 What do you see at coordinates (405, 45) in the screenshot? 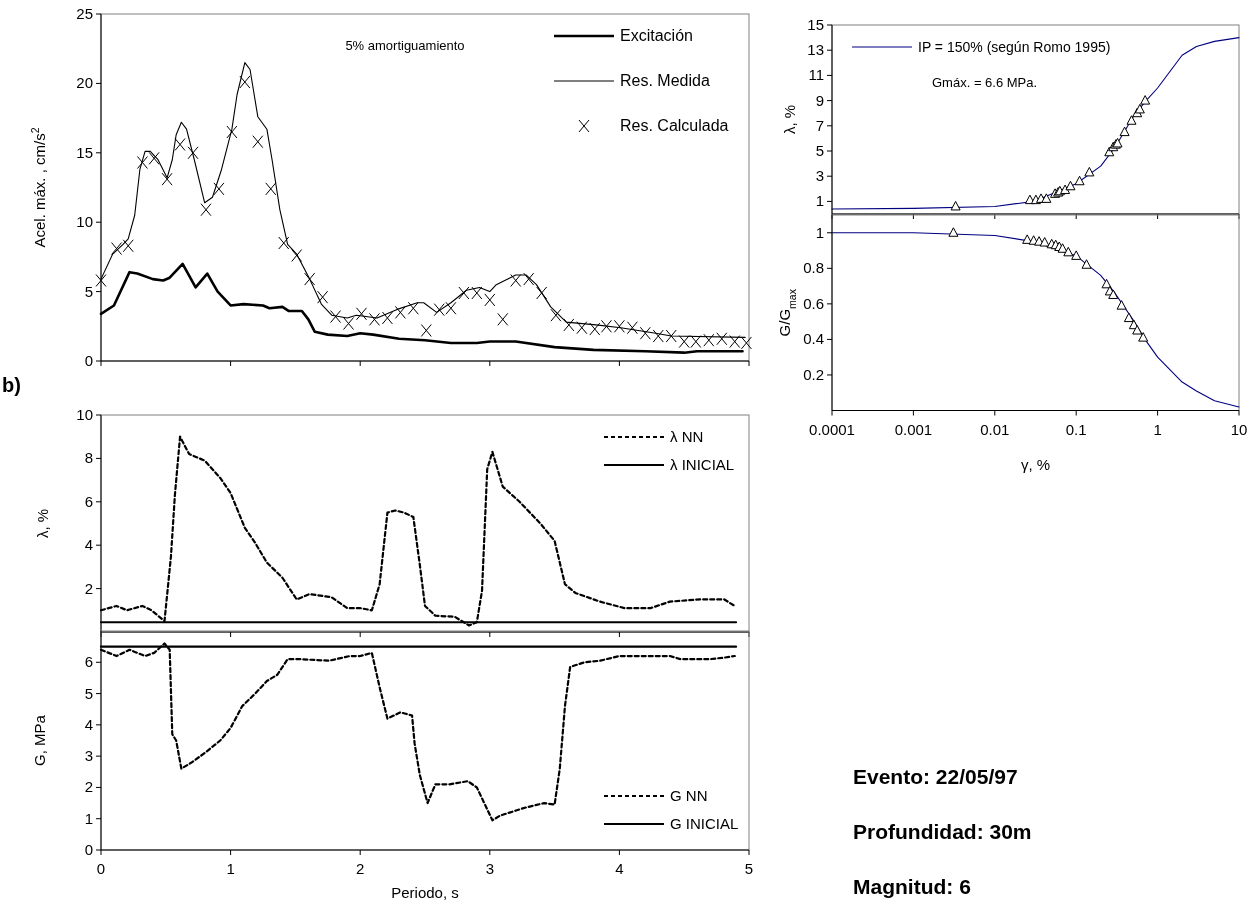
I see `annotation: 5% amortiguamiento` at bounding box center [405, 45].